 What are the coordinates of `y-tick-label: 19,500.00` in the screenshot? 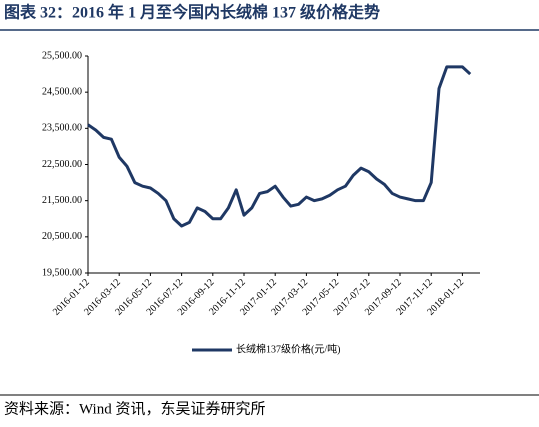 It's located at (62, 272).